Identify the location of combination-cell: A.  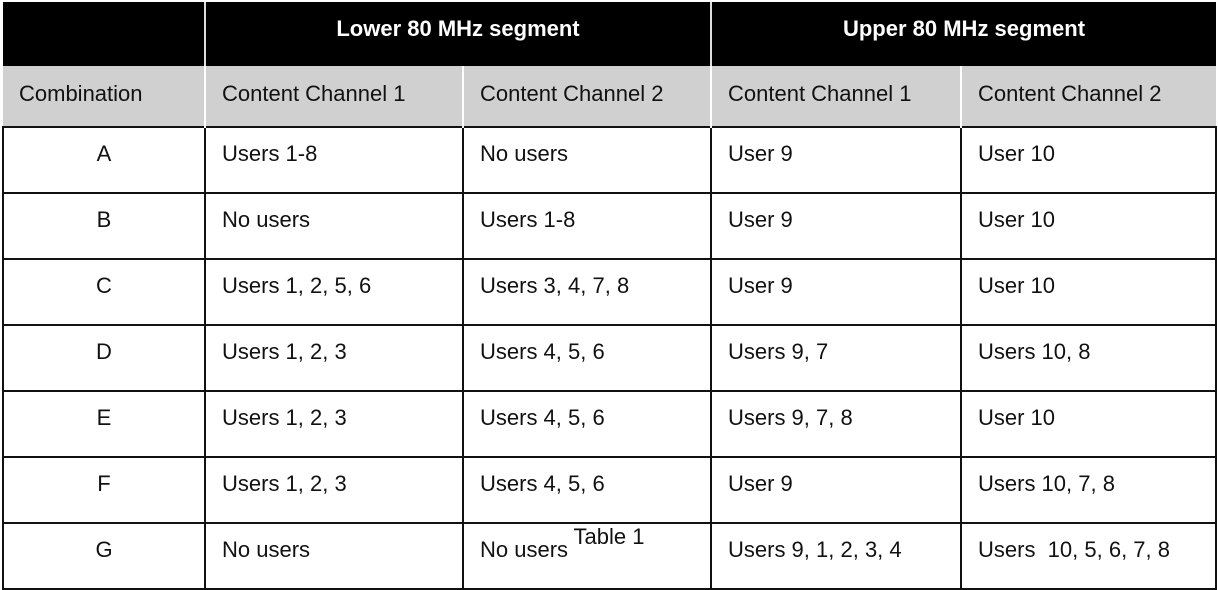
(104, 160).